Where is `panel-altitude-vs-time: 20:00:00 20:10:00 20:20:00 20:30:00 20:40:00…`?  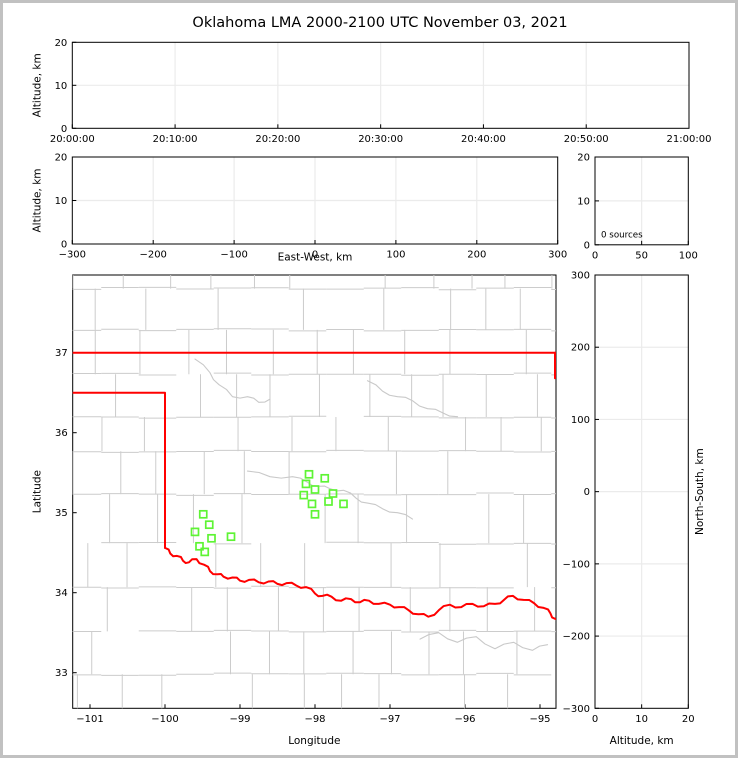 panel-altitude-vs-time: 20:00:00 20:10:00 20:20:00 20:30:00 20:40:00… is located at coordinates (371, 91).